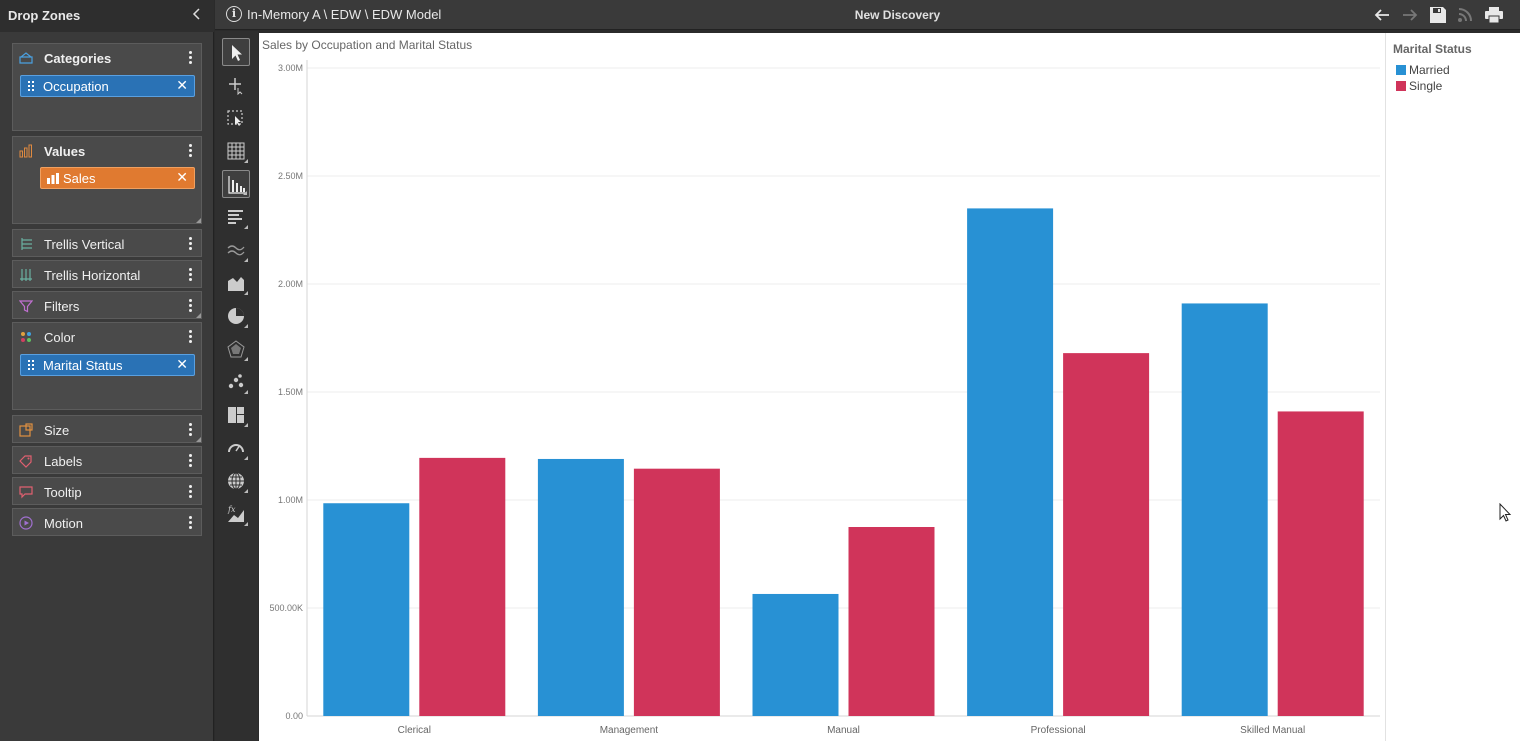 The width and height of the screenshot is (1520, 741). Describe the element at coordinates (190, 275) in the screenshot. I see `trellis-horizontal-menu-icon` at that location.